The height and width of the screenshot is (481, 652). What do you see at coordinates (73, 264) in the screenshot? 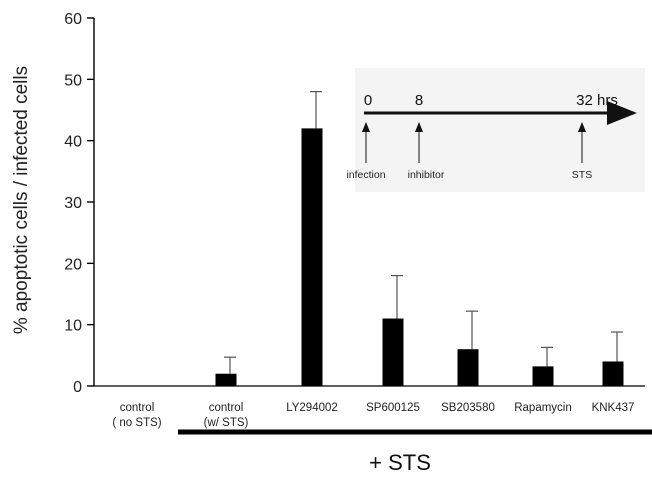
I see `y-tick-label: 20` at bounding box center [73, 264].